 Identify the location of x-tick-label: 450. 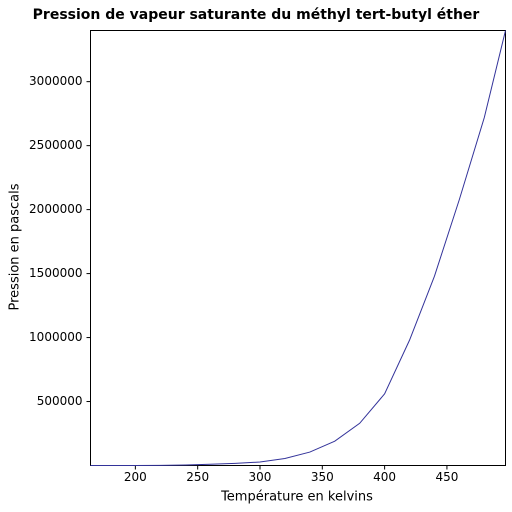
(446, 477).